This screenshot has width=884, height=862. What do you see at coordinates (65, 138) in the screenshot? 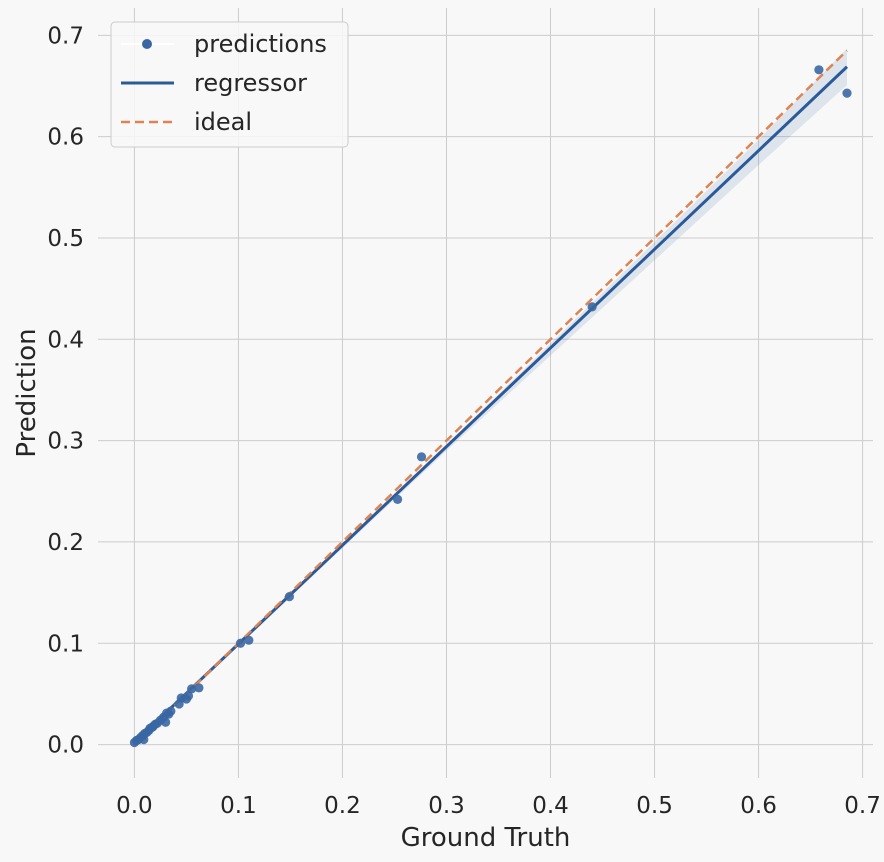
I see `y-tick-label: 0.6` at bounding box center [65, 138].